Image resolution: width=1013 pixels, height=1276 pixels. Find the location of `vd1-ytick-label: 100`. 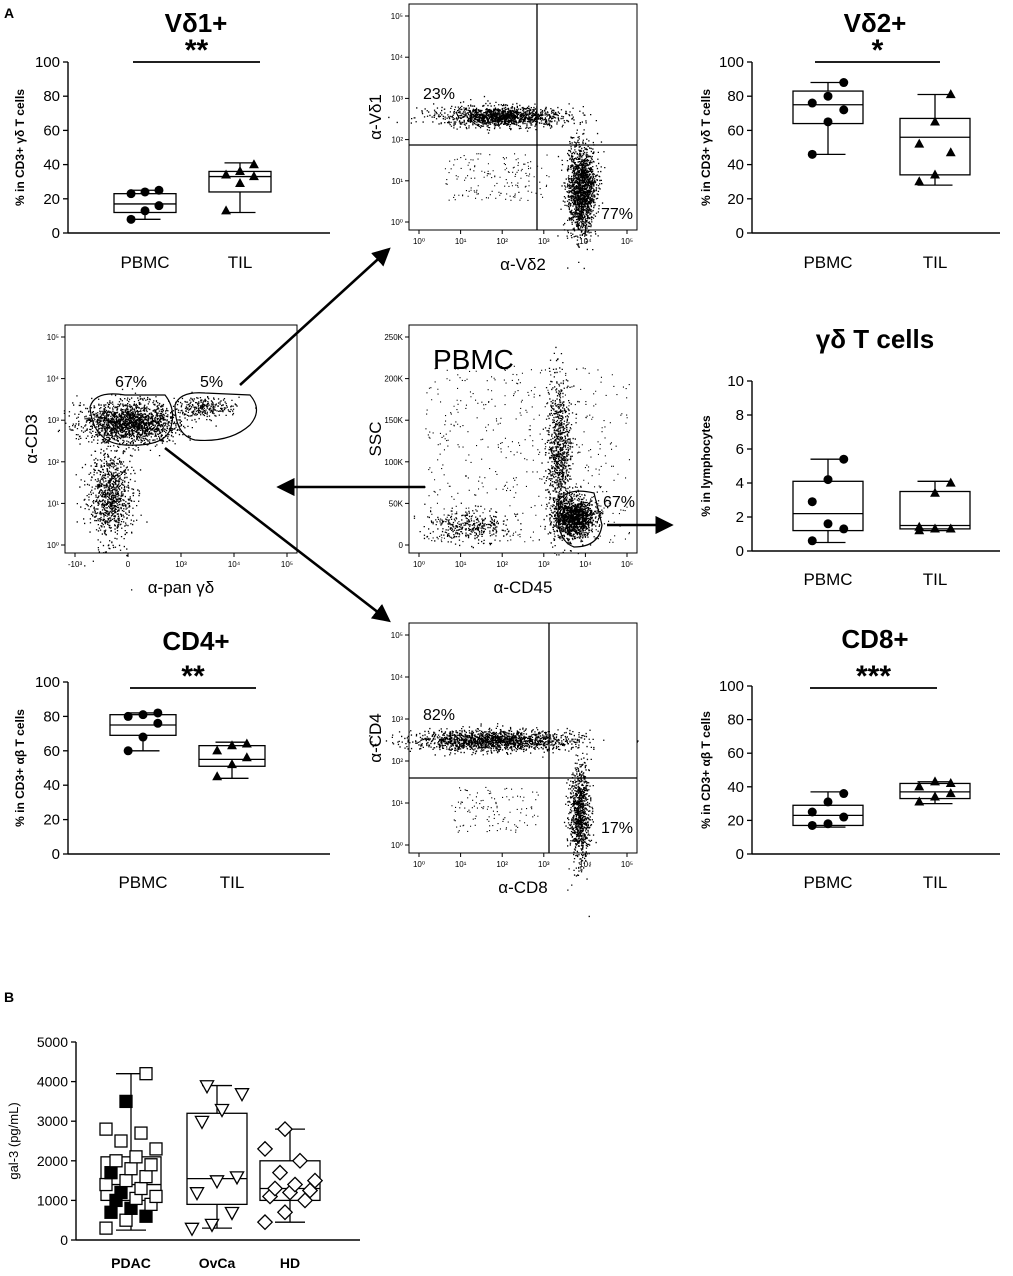

vd1-ytick-label: 100 is located at coordinates (47, 62).